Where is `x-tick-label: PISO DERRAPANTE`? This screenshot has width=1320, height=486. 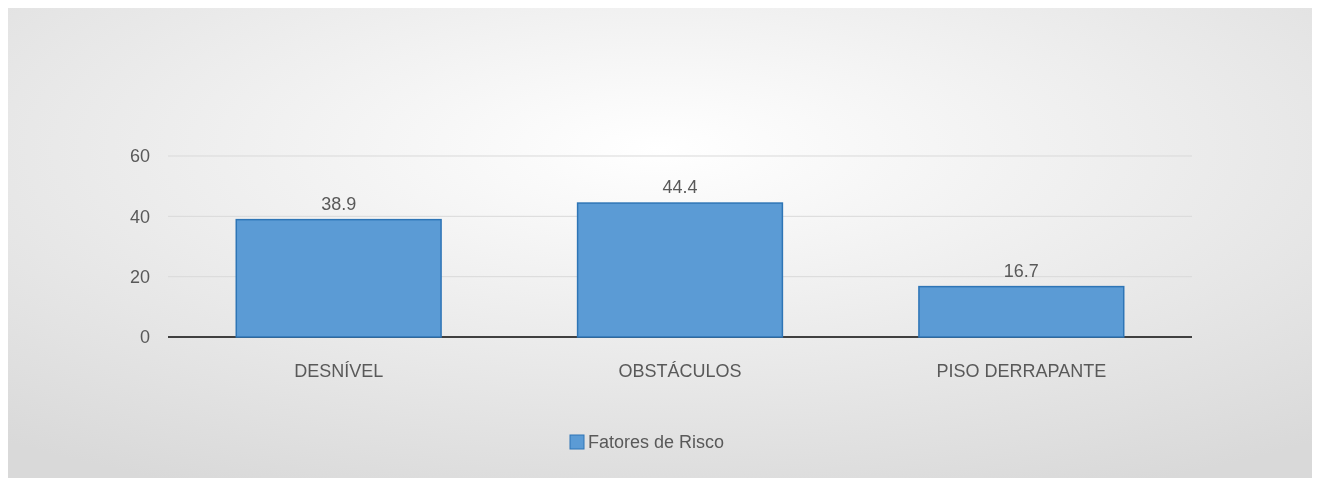 x-tick-label: PISO DERRAPANTE is located at coordinates (1021, 371).